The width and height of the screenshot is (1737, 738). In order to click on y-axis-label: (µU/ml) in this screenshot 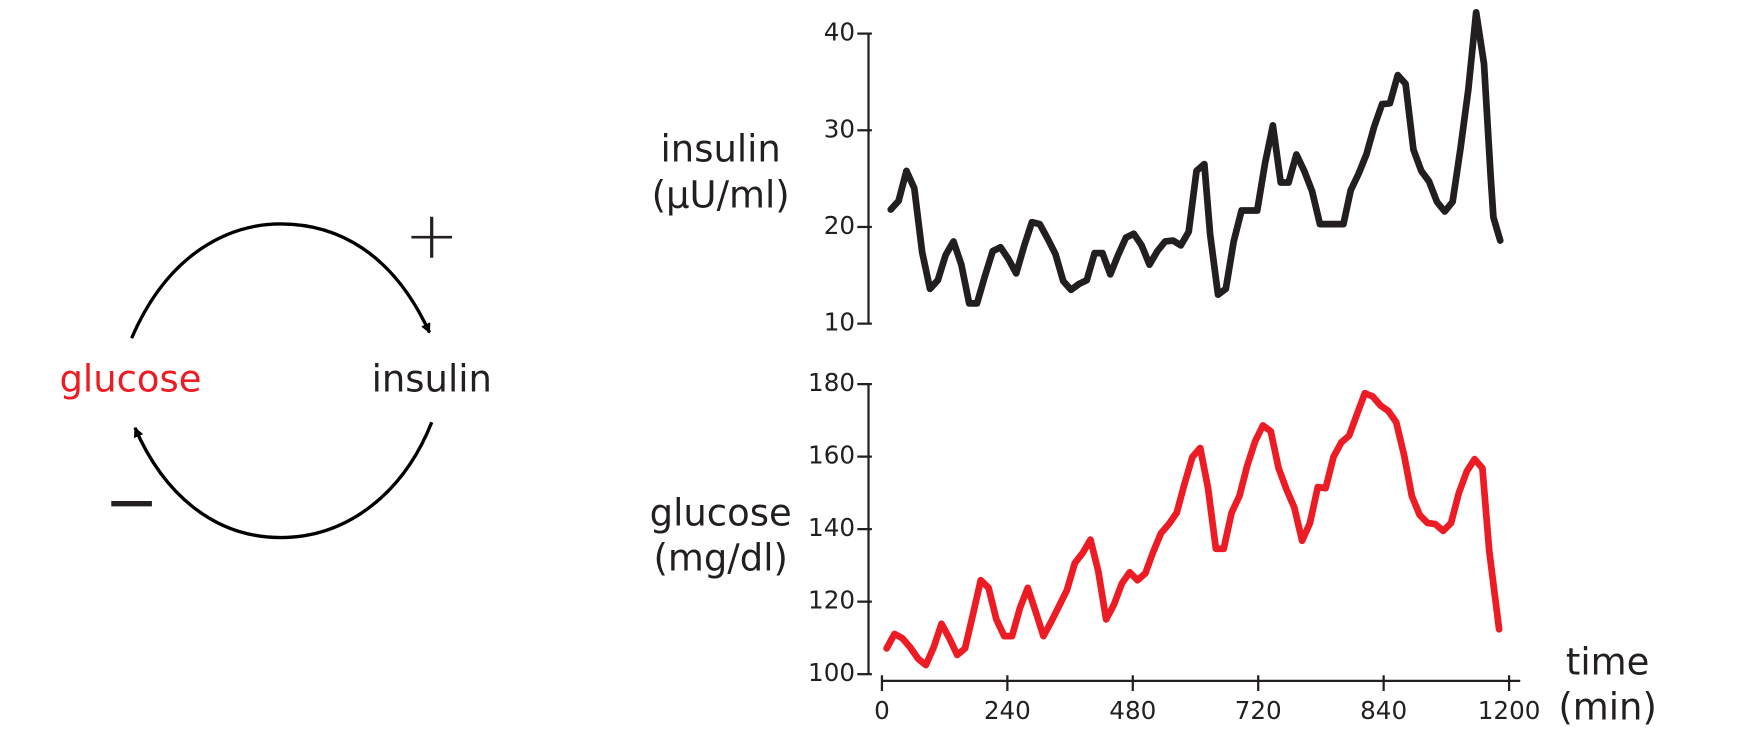, I will do `click(721, 195)`.